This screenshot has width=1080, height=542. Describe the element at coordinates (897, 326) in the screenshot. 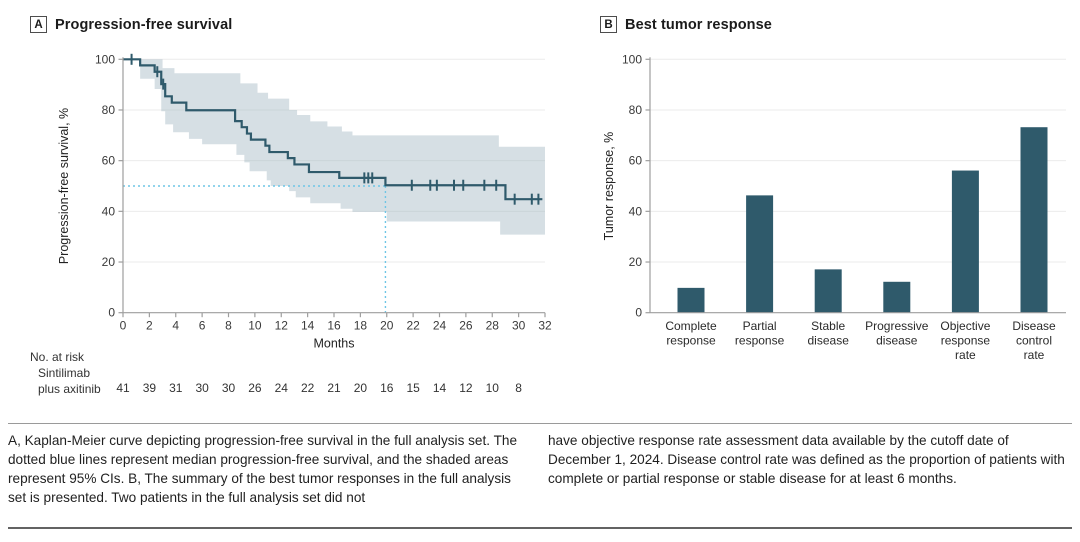

I see `category-label: Progressive` at that location.